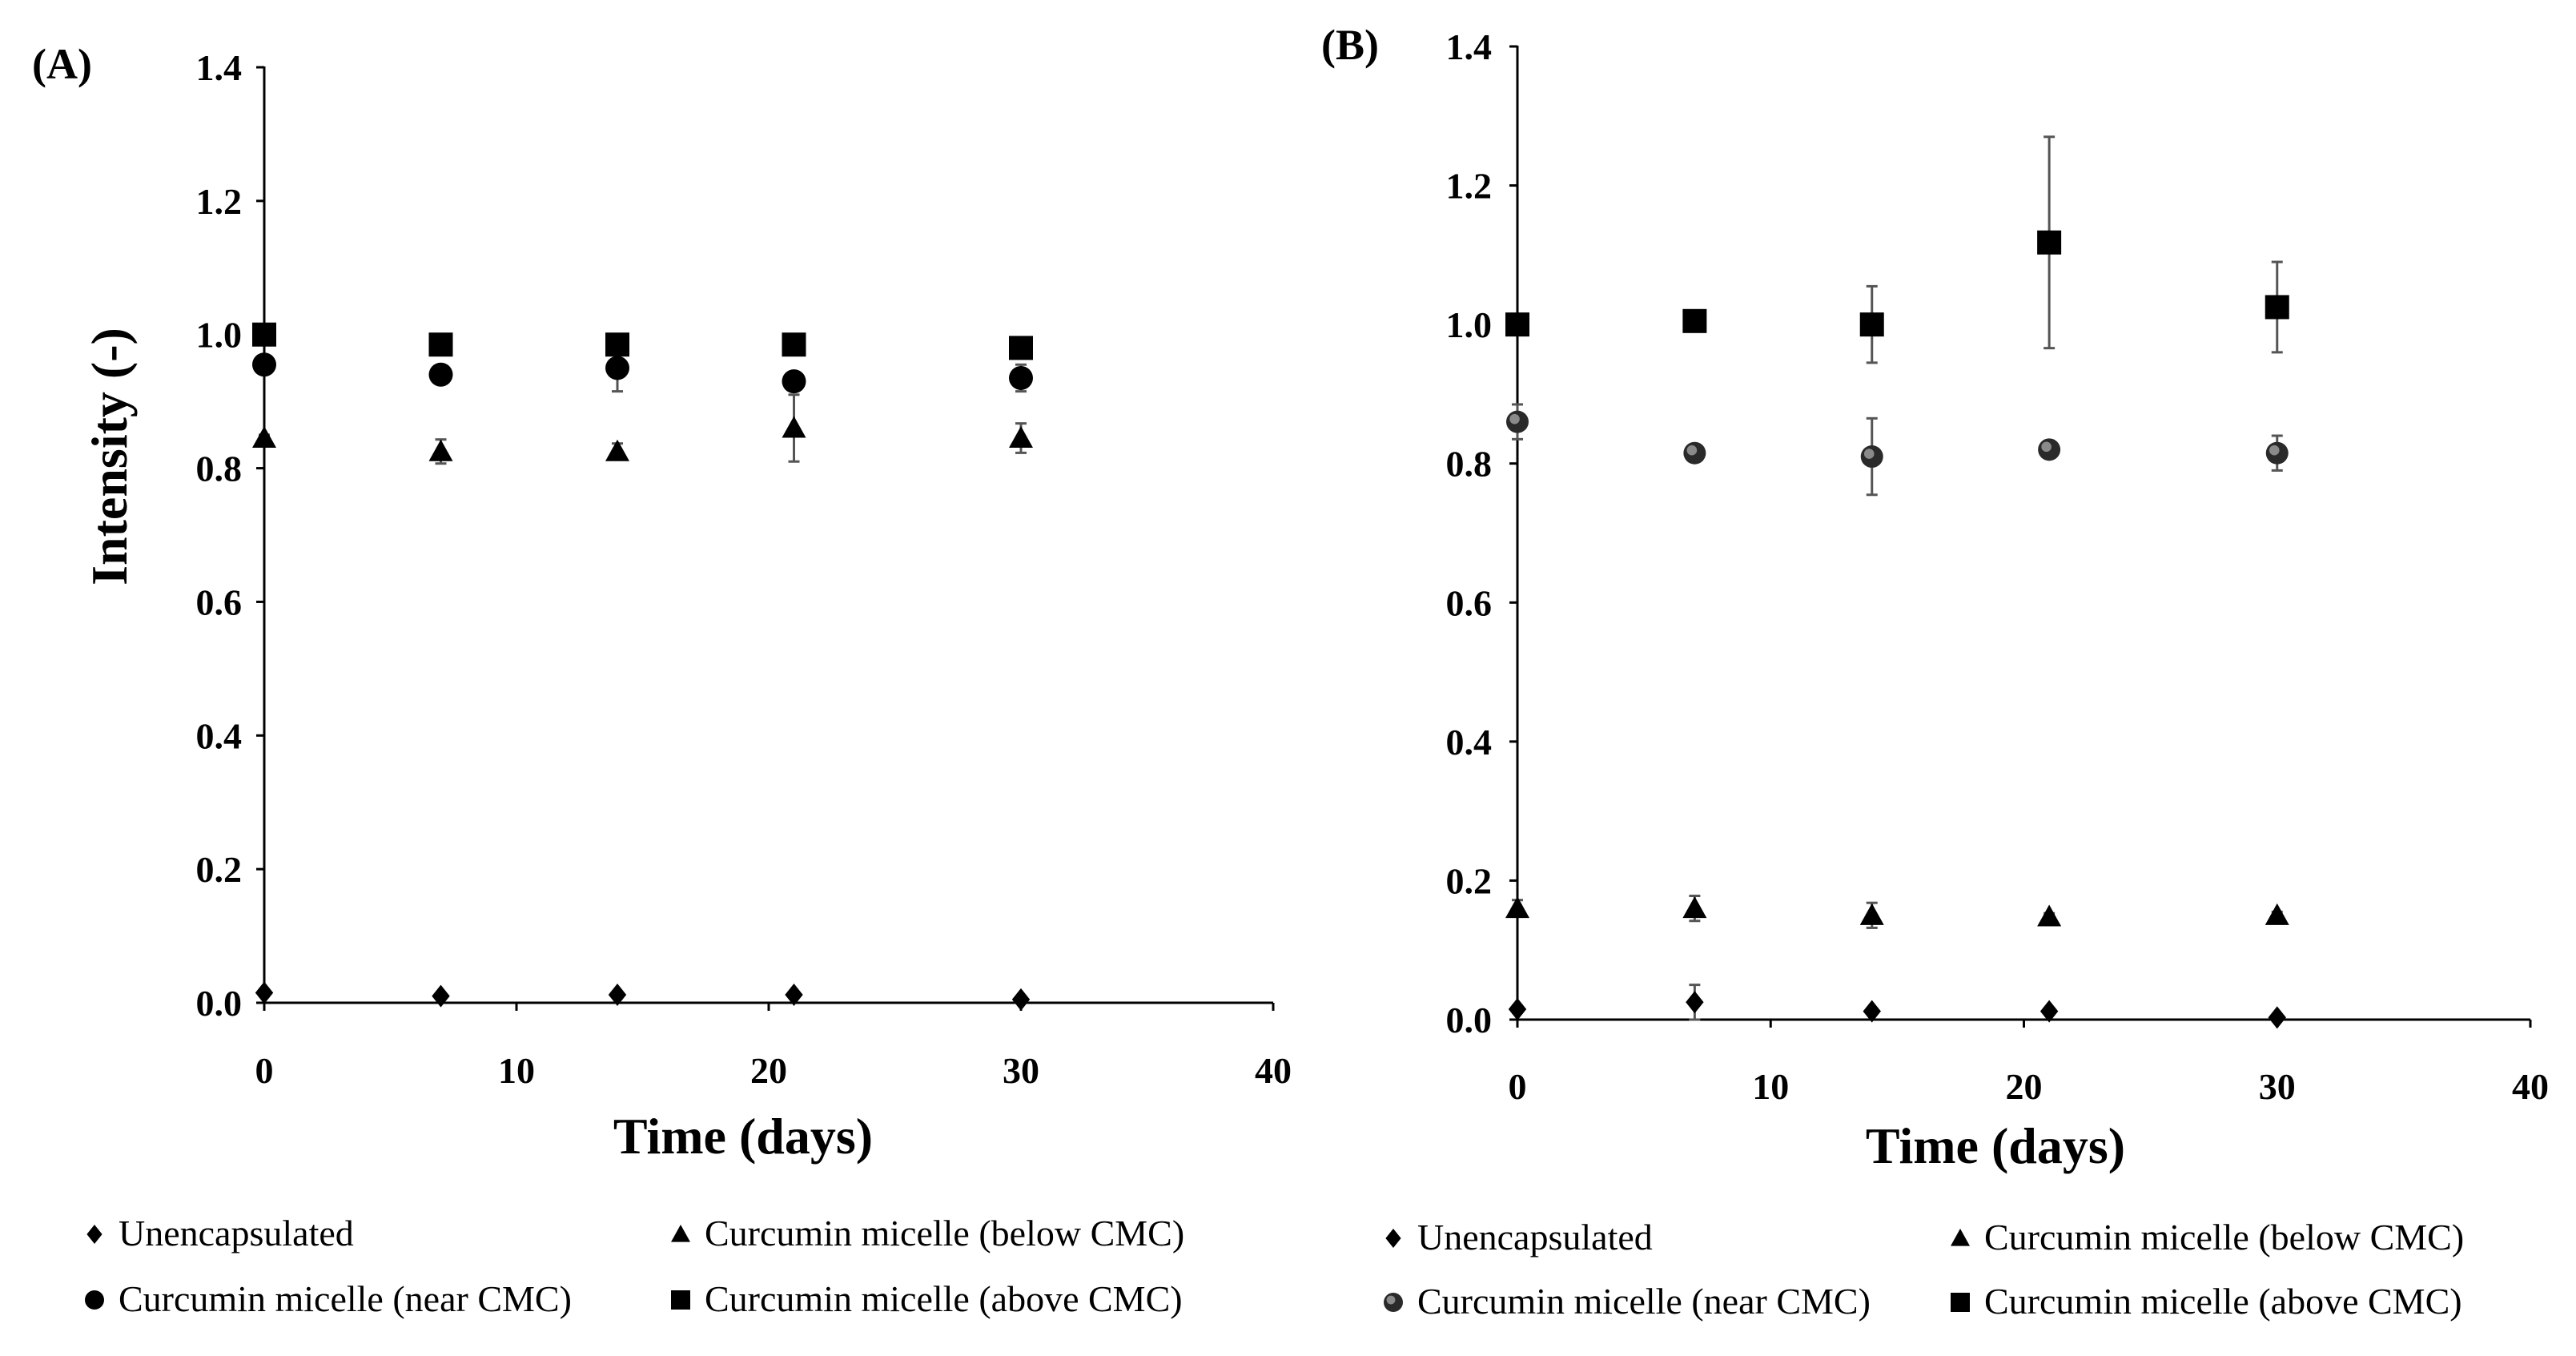 This screenshot has height=1356, width=2576. What do you see at coordinates (516, 1070) in the screenshot?
I see `panel-a-x-tick-label: 10` at bounding box center [516, 1070].